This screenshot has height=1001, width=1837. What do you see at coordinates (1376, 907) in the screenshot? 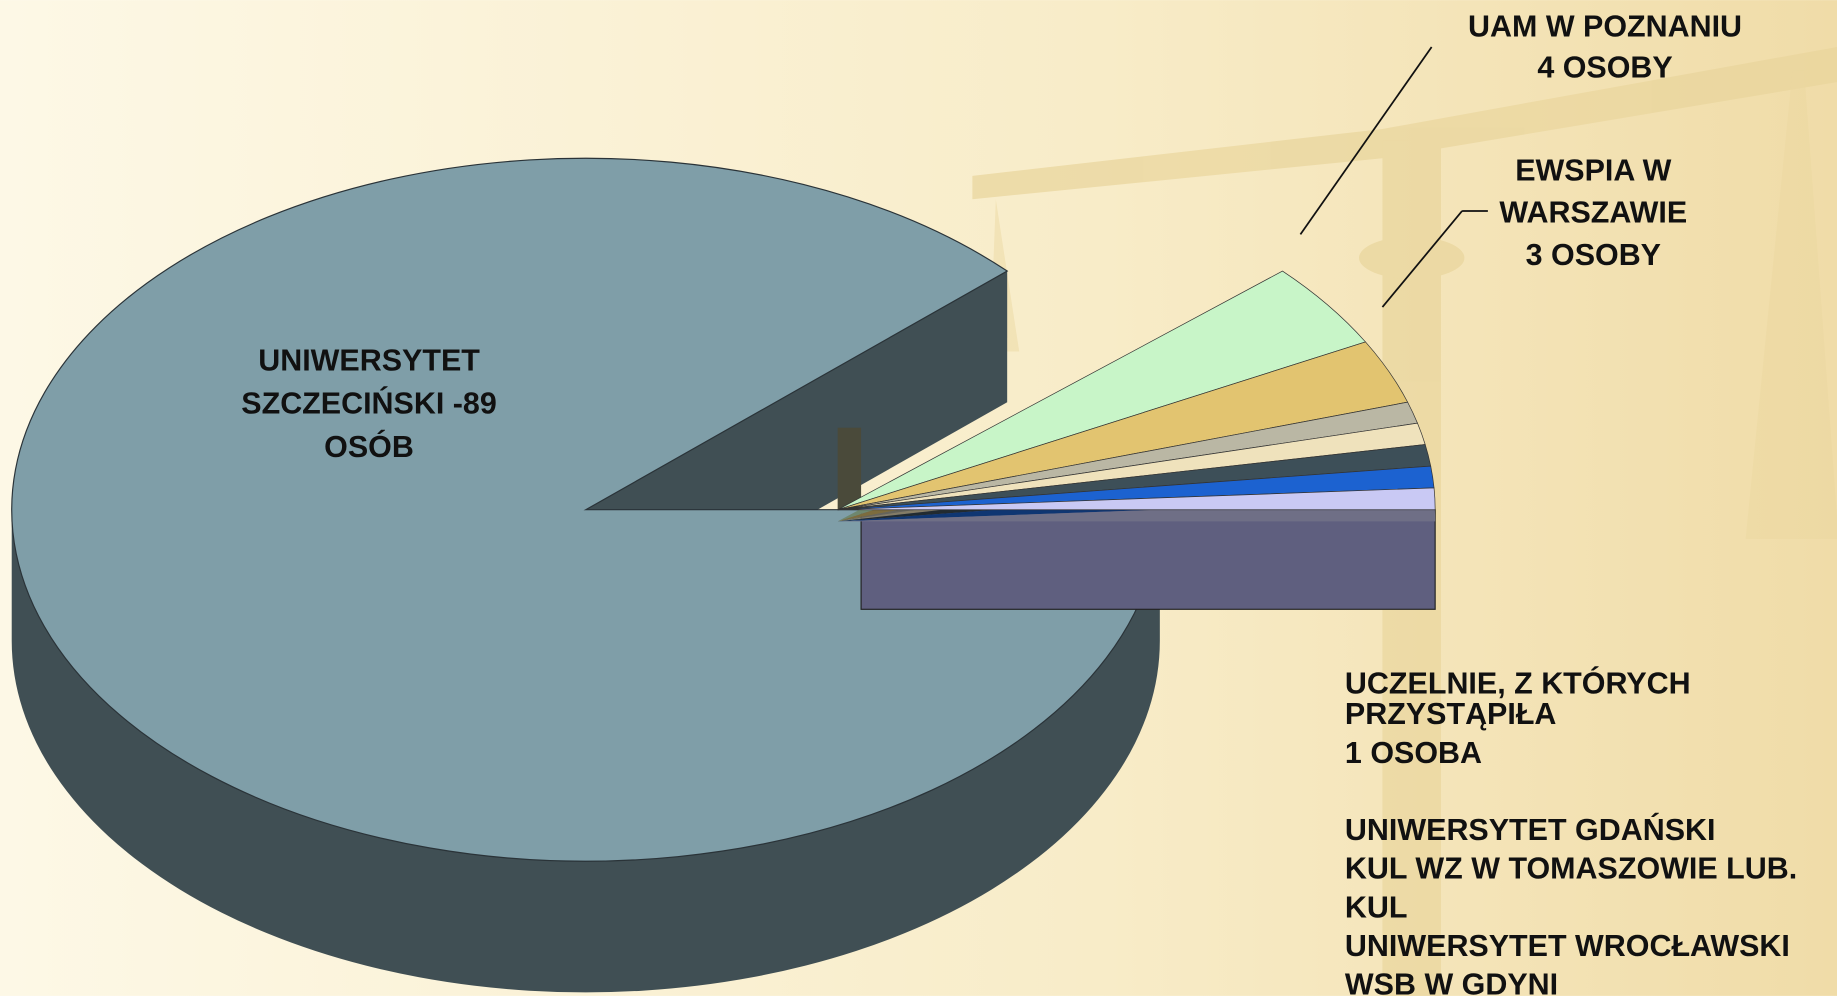
I see `slice-name: KUL` at bounding box center [1376, 907].